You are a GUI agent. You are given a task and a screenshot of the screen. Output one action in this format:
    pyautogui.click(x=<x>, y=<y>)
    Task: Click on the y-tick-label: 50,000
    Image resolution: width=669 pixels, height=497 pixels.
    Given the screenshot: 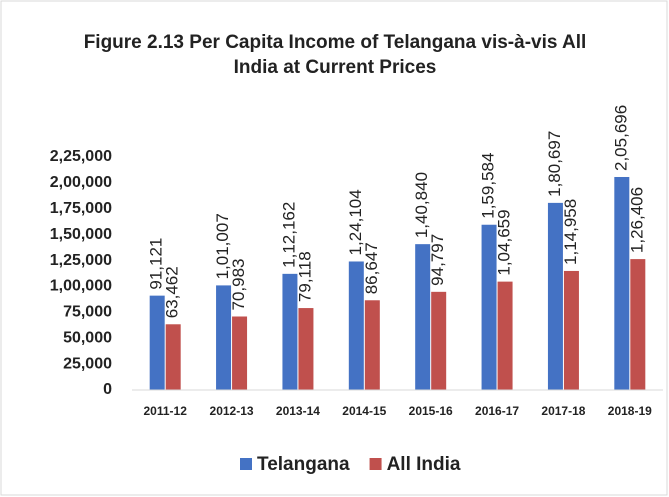 What is the action you would take?
    pyautogui.click(x=87, y=337)
    